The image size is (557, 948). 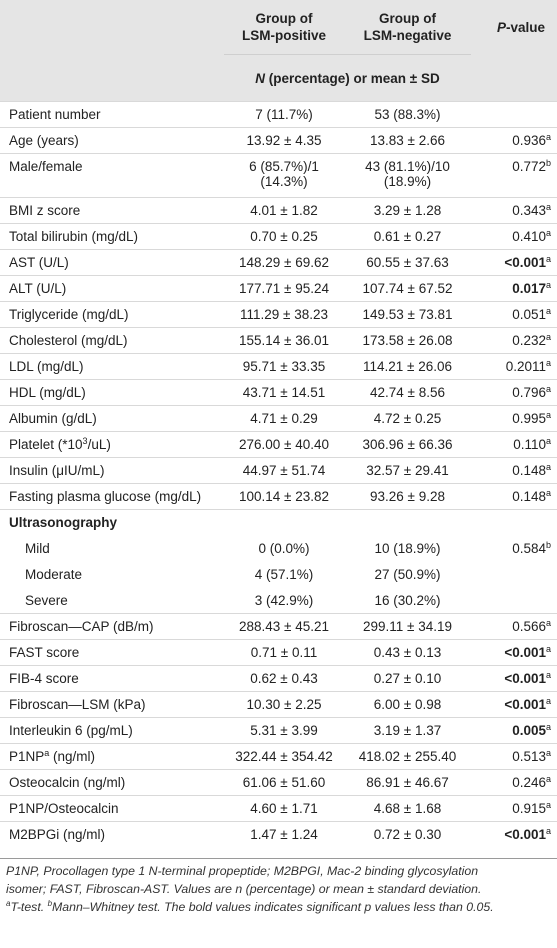 What do you see at coordinates (284, 114) in the screenshot?
I see `lsm-positive-value: 7 (11.7%)` at bounding box center [284, 114].